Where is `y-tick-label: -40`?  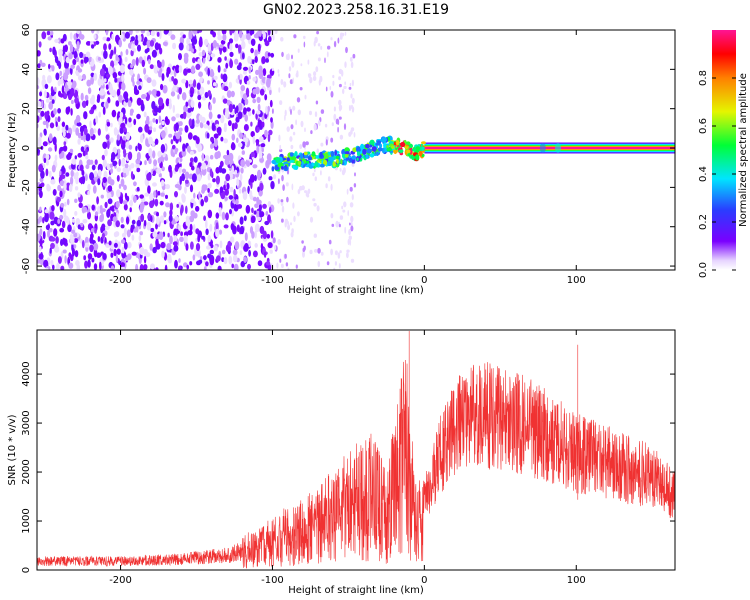
y-tick-label: -40 is located at coordinates (26, 227).